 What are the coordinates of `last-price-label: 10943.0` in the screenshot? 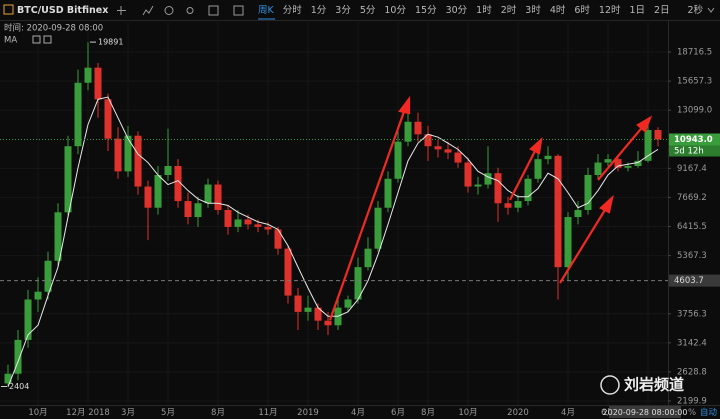 It's located at (693, 140).